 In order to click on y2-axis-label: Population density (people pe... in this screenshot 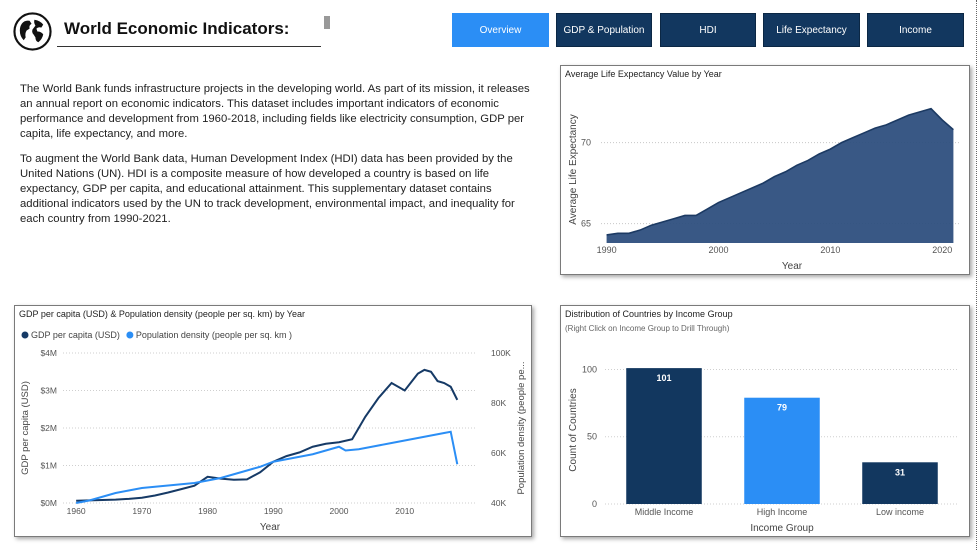, I will do `click(521, 427)`.